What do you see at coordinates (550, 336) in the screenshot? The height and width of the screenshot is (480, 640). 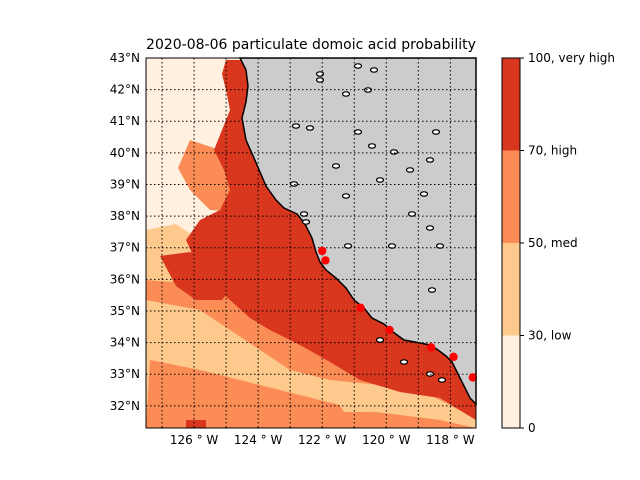 I see `colorbar-label: 30, low` at bounding box center [550, 336].